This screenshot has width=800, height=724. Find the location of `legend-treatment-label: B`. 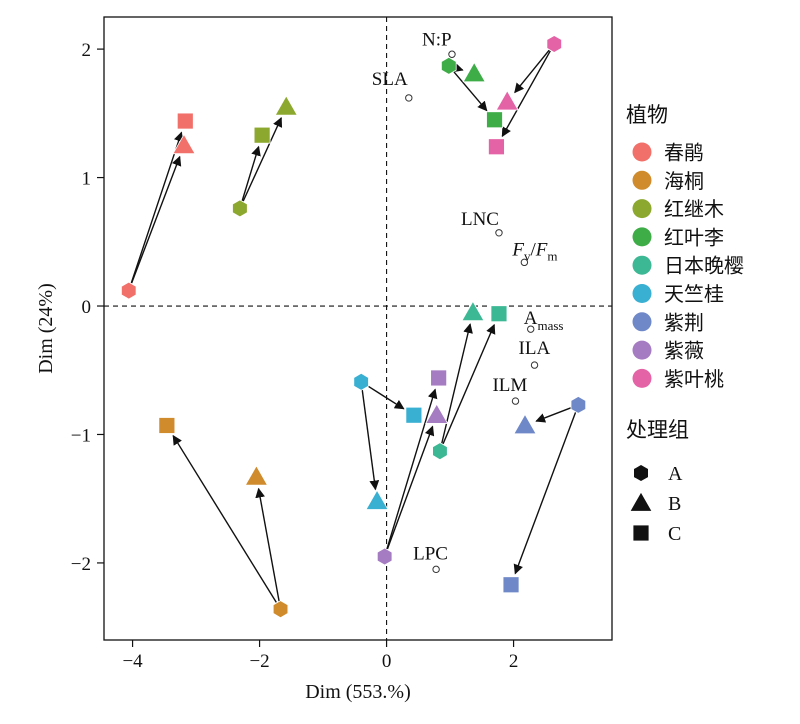

legend-treatment-label: B is located at coordinates (674, 504).